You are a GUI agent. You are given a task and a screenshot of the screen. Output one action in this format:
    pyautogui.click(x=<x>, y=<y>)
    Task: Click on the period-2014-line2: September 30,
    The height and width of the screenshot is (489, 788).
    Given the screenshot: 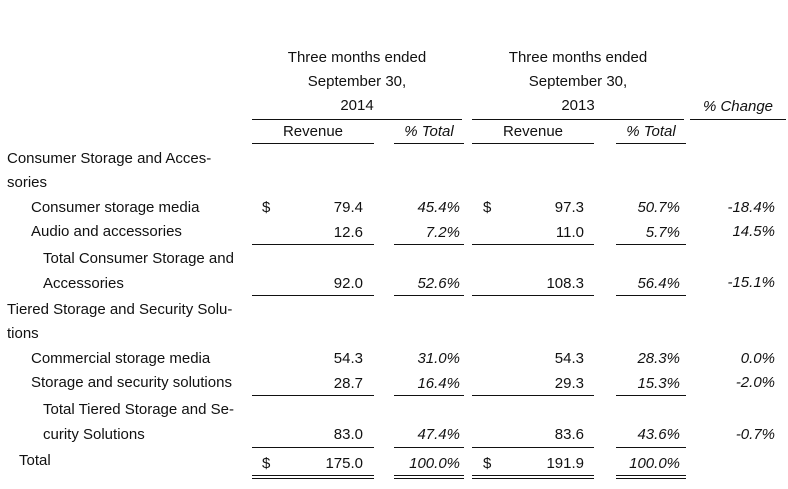 What is the action you would take?
    pyautogui.click(x=357, y=81)
    